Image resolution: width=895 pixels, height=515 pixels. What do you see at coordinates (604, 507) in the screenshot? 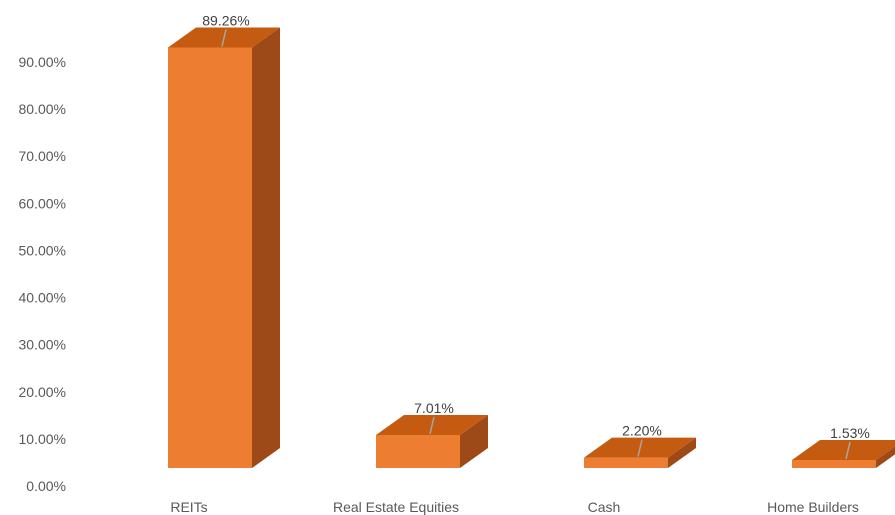
I see `x-category-label: Cash` at bounding box center [604, 507].